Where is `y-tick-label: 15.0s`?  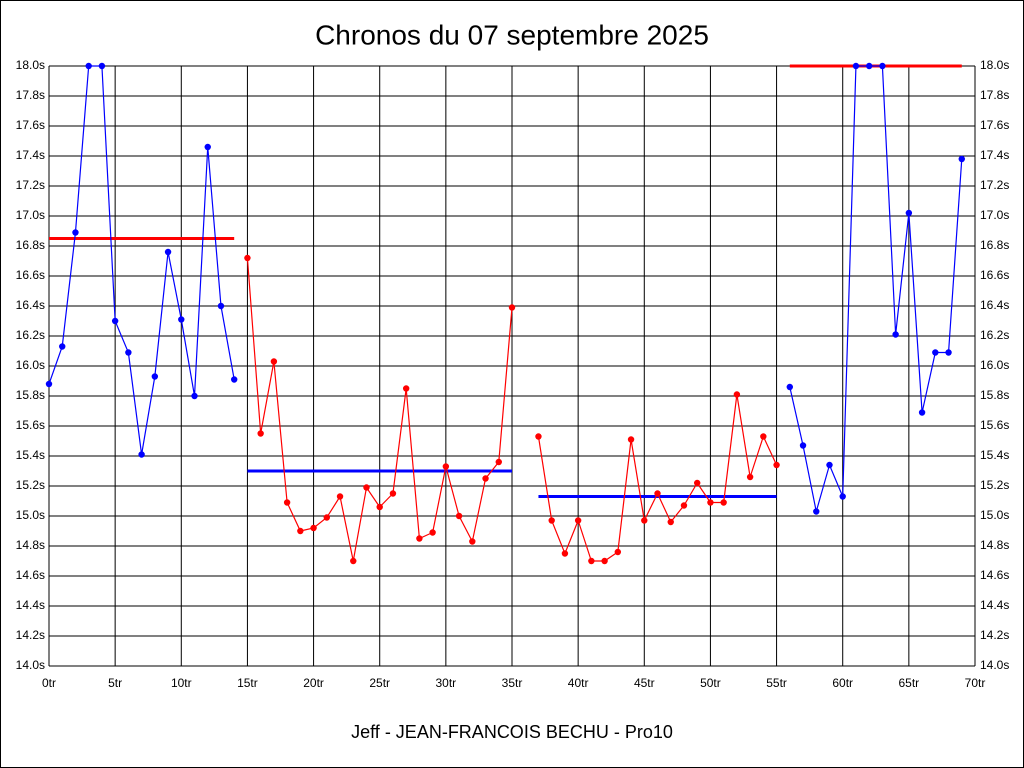
y-tick-label: 15.0s is located at coordinates (30, 515).